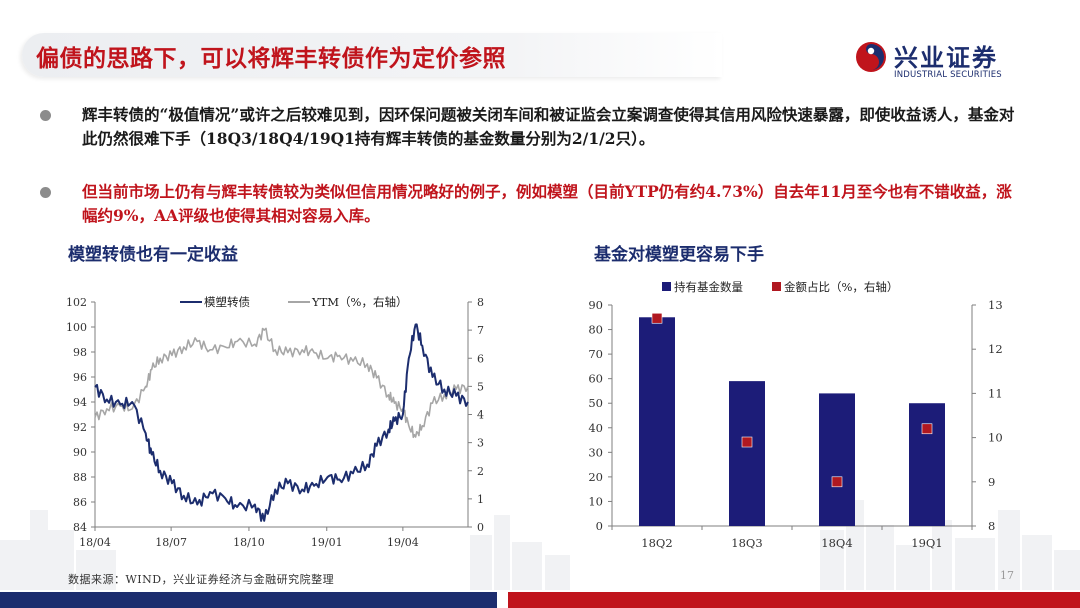 This screenshot has height=608, width=1080. I want to click on chart-title-right: 基金对模塑更容易下手, so click(679, 255).